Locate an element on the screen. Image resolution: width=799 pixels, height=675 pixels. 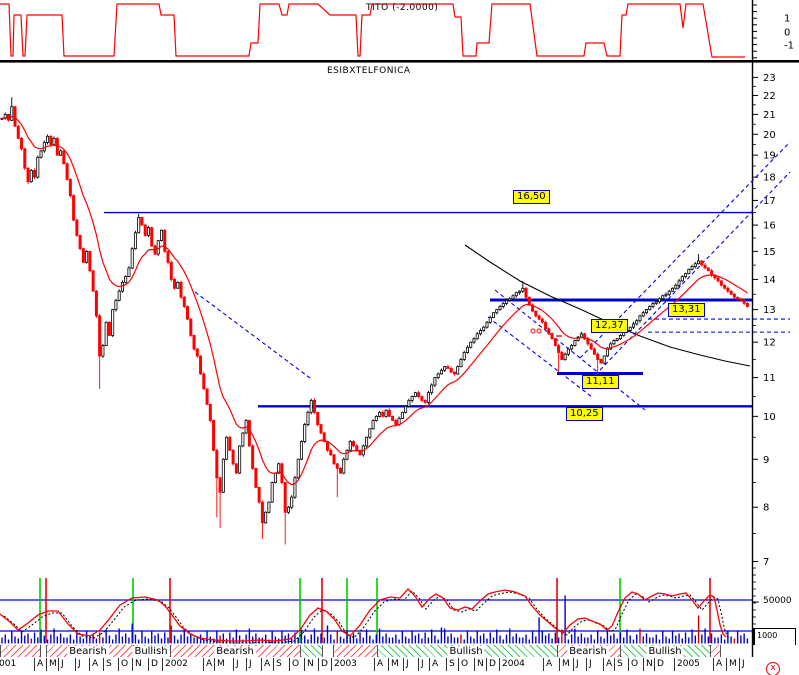
indicator-title: TITO (-2.0000) is located at coordinates (402, 8).